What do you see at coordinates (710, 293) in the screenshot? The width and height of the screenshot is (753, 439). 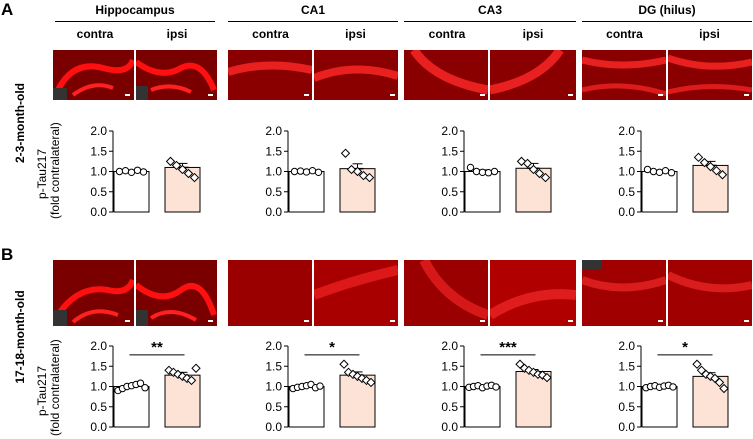 I see `micrograph-dg-ipsi-old` at bounding box center [710, 293].